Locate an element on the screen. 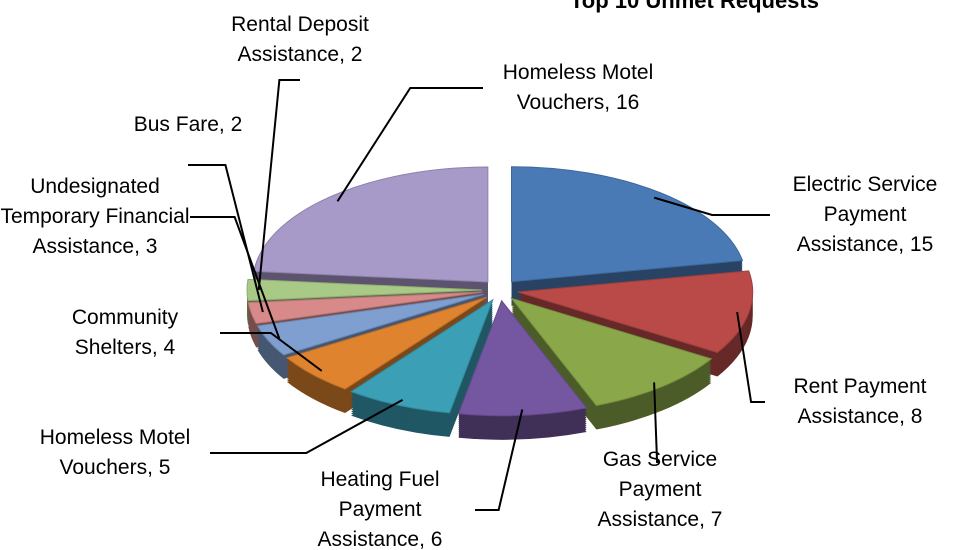  data-label: Community Shelters4 is located at coordinates (125, 333).